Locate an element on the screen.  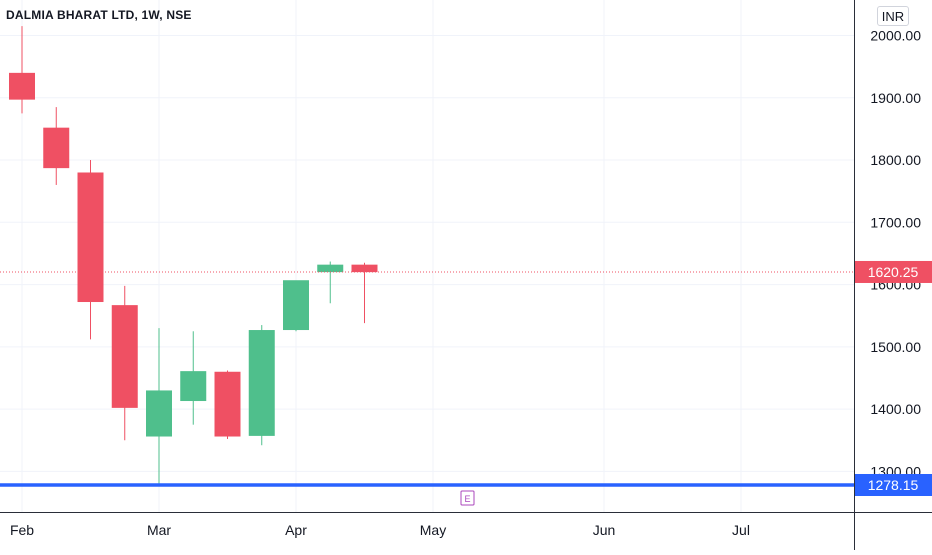
earnings-marker-box is located at coordinates (467, 498).